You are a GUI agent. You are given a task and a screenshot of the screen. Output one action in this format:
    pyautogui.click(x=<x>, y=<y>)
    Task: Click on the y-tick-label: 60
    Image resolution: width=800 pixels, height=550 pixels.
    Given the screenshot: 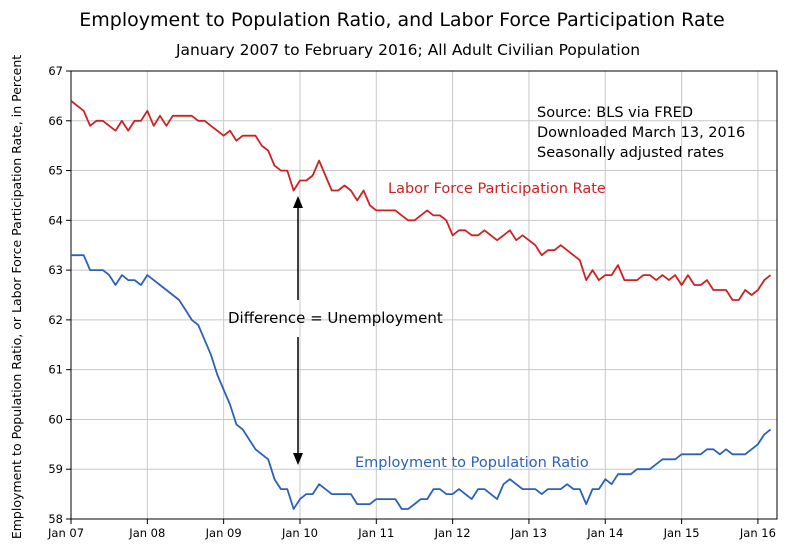 What is the action you would take?
    pyautogui.click(x=55, y=419)
    